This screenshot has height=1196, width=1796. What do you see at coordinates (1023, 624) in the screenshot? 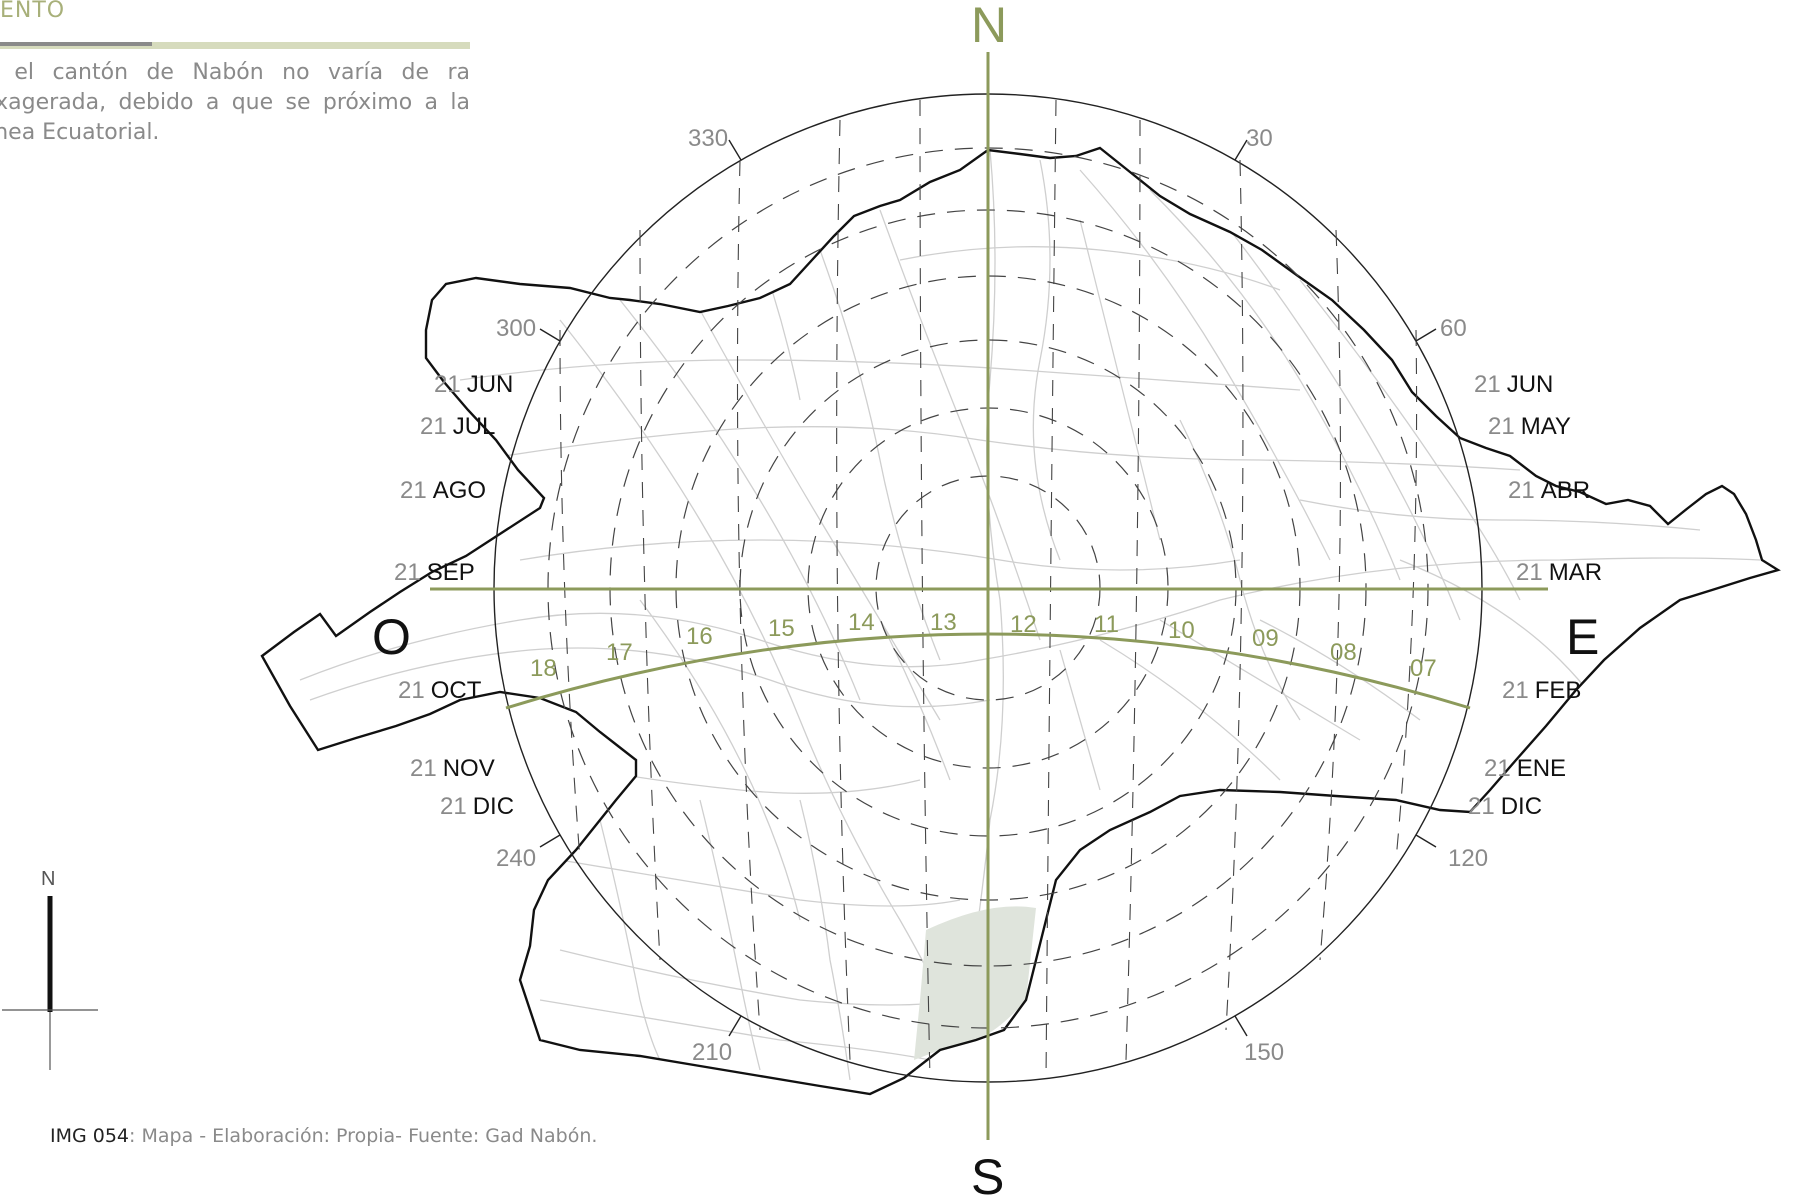
I see `hour-label: 12` at bounding box center [1023, 624].